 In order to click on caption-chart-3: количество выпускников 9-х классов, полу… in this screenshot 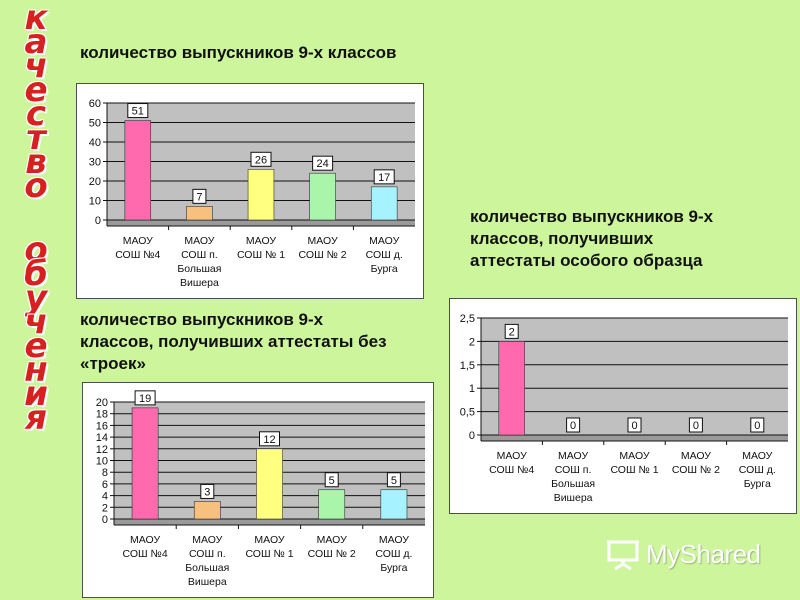, I will do `click(233, 342)`.